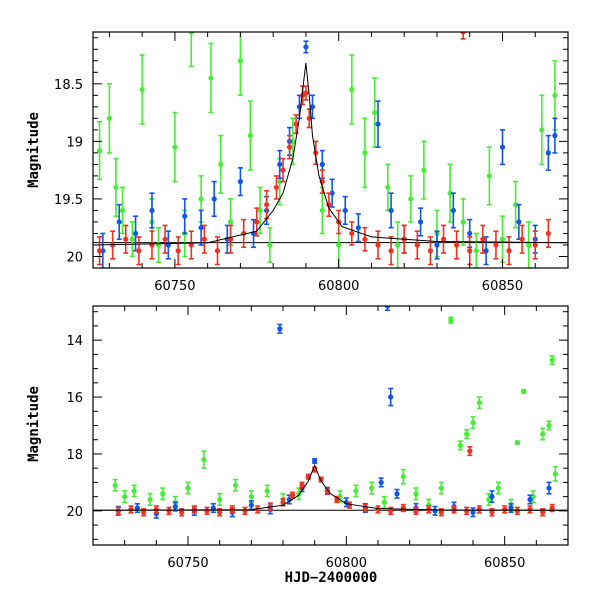 The image size is (600, 600). Describe the element at coordinates (330, 487) in the screenshot. I see `bottom-model-curve` at that location.